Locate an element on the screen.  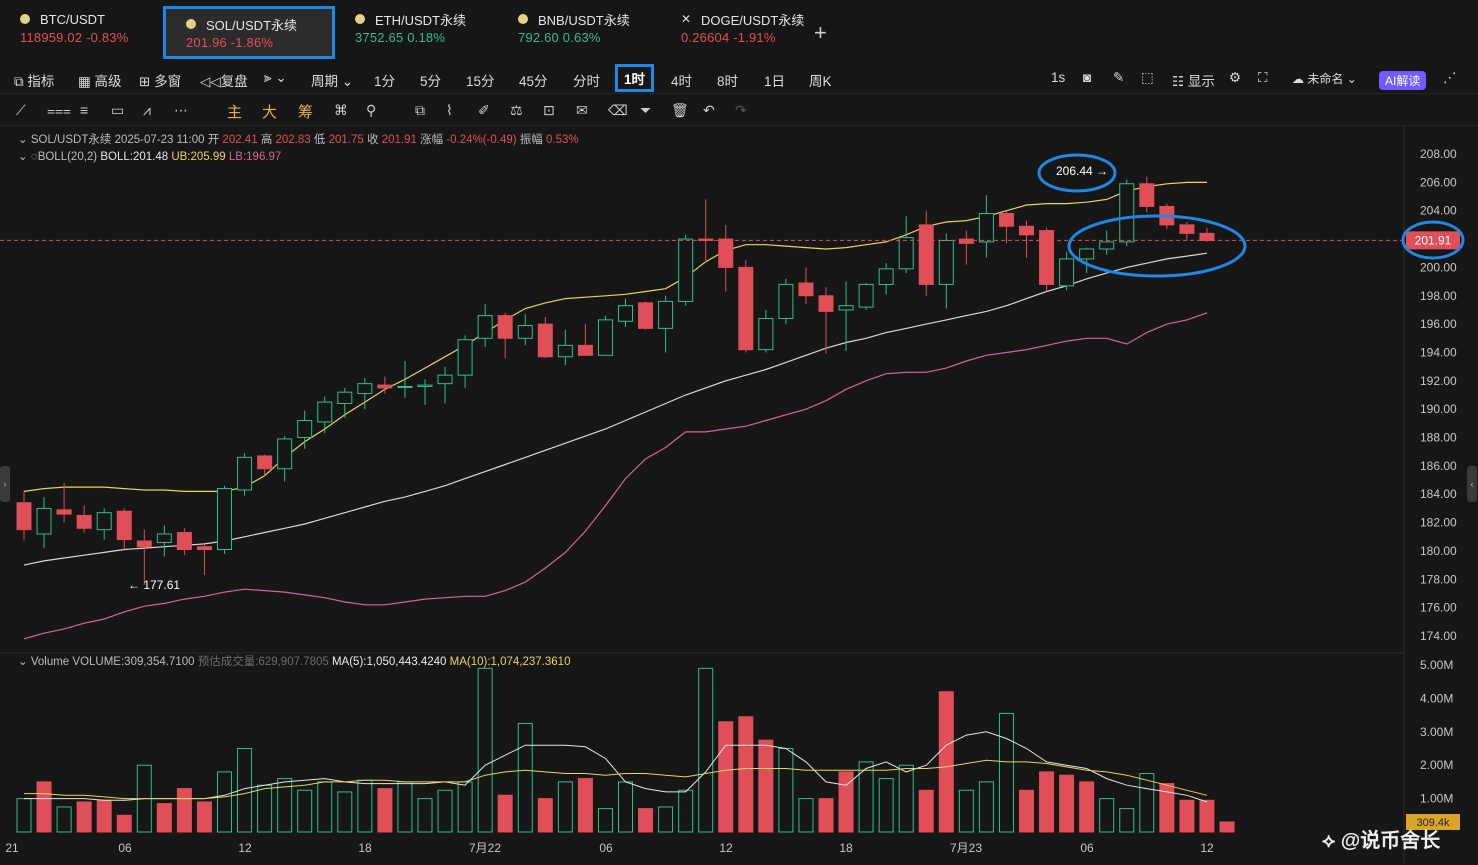
amplitude-value: 0.53% is located at coordinates (562, 140).